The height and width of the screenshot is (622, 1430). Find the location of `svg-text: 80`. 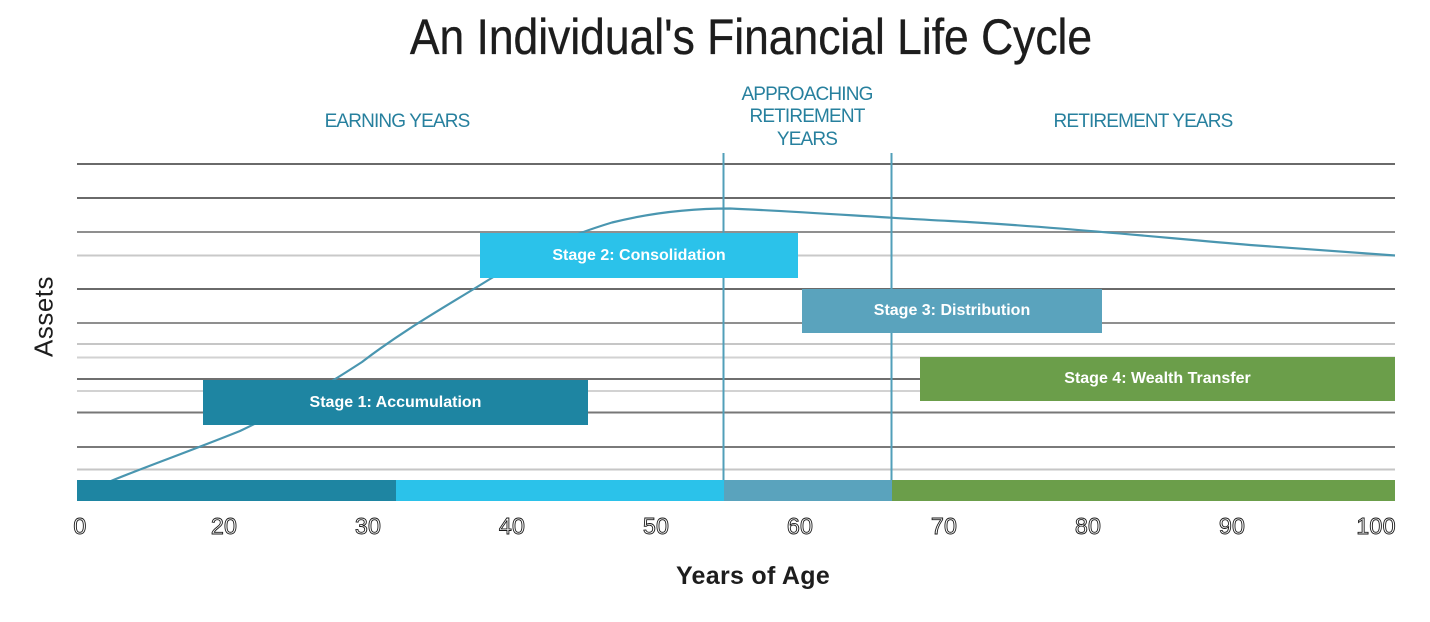

svg-text: 80 is located at coordinates (1088, 526).